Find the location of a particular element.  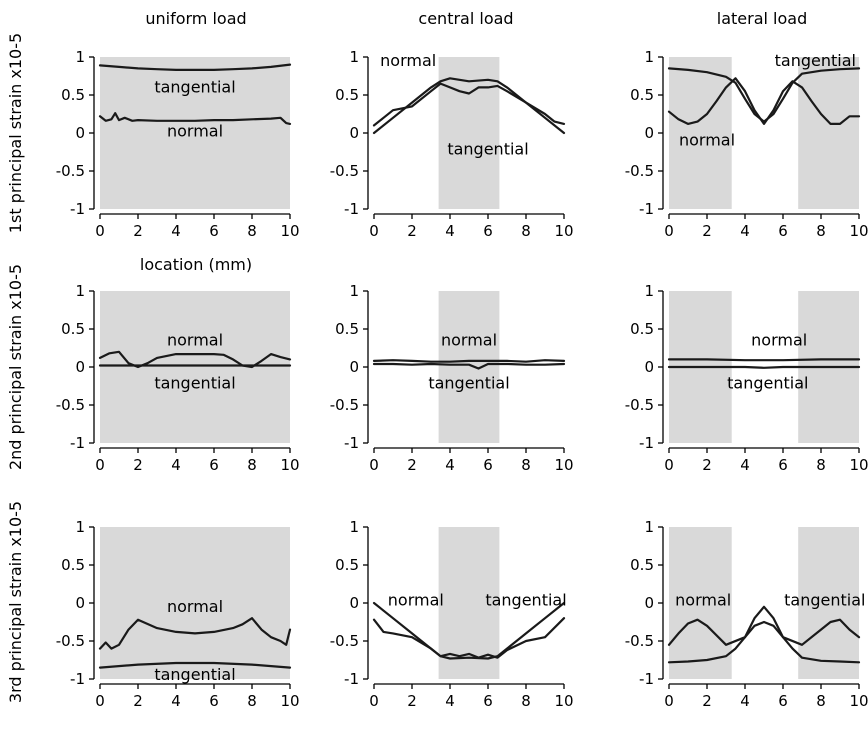

column-title-central: central load is located at coordinates (465, 18).